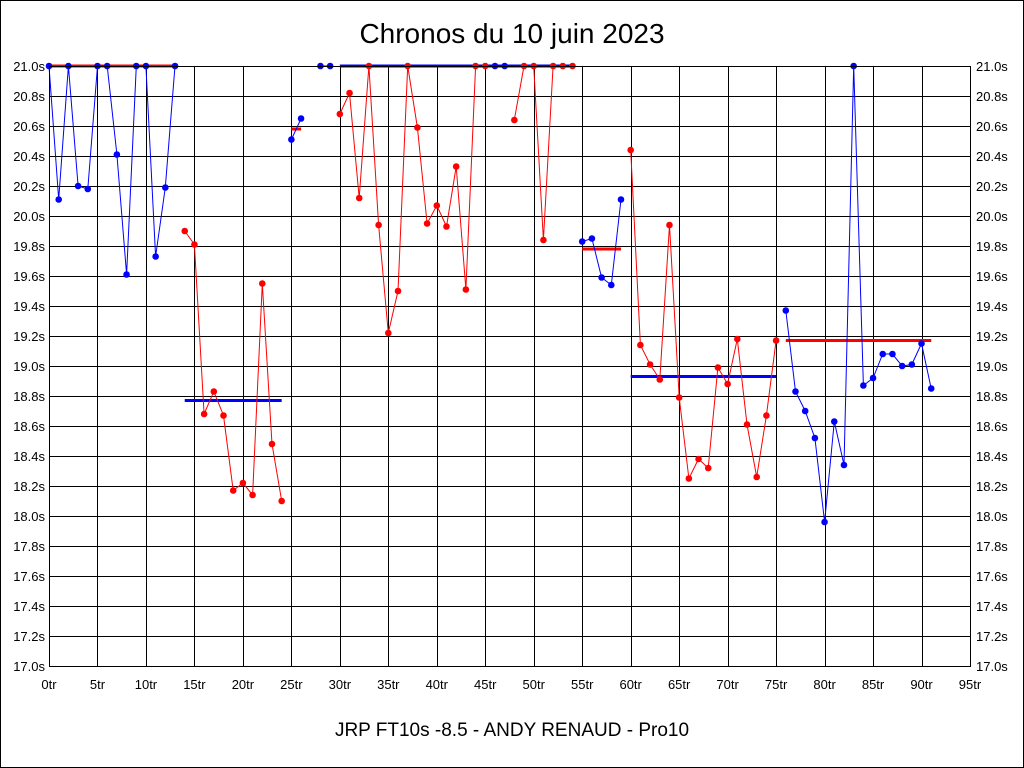  Describe the element at coordinates (29, 636) in the screenshot. I see `y-tick-label-left: 17.2s` at that location.